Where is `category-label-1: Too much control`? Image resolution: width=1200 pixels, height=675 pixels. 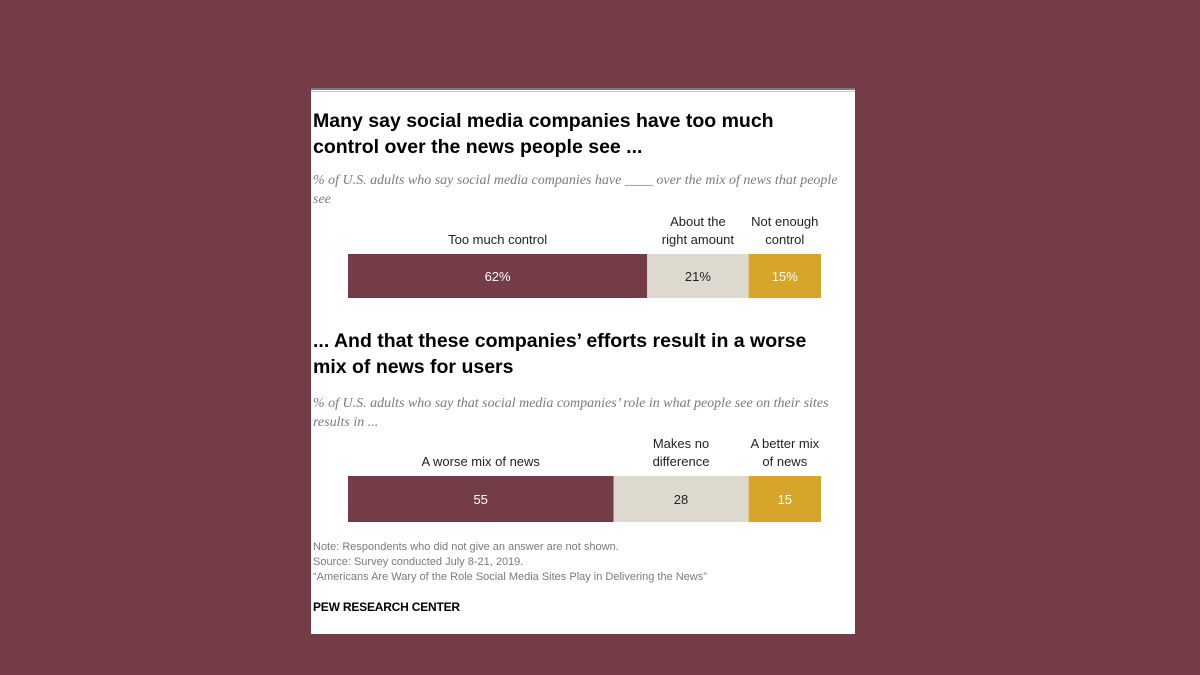 category-label-1: Too much control is located at coordinates (497, 239).